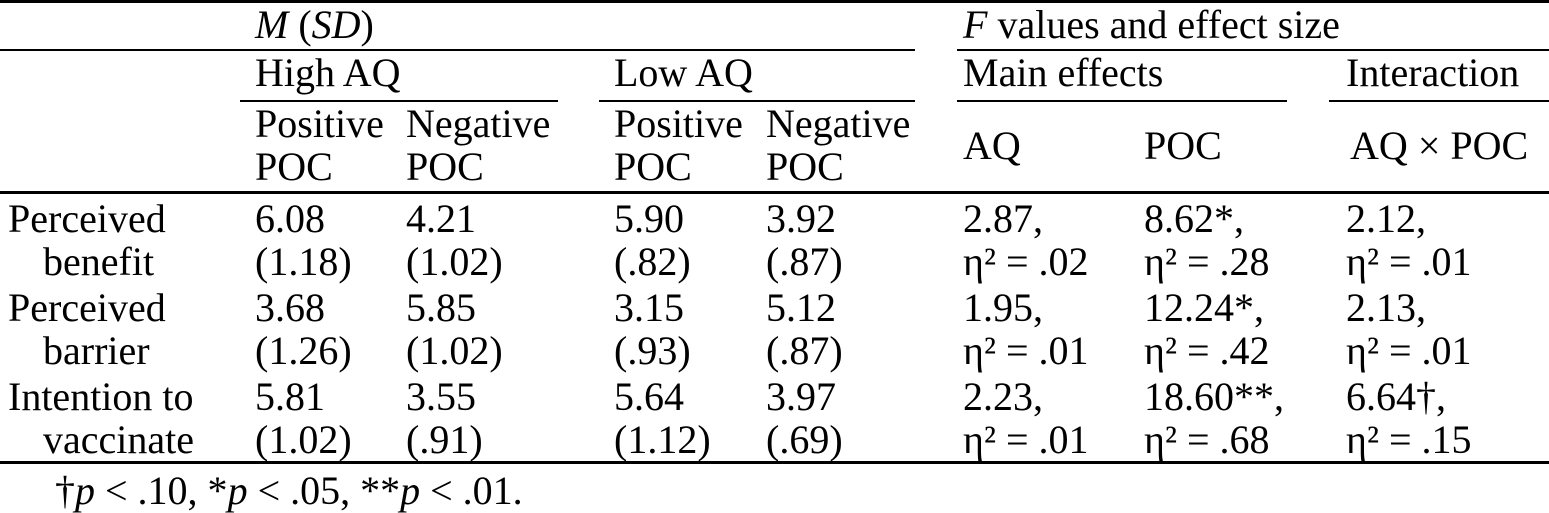  I want to click on cell-mean-sd: 5.81 (1.02), so click(315, 418).